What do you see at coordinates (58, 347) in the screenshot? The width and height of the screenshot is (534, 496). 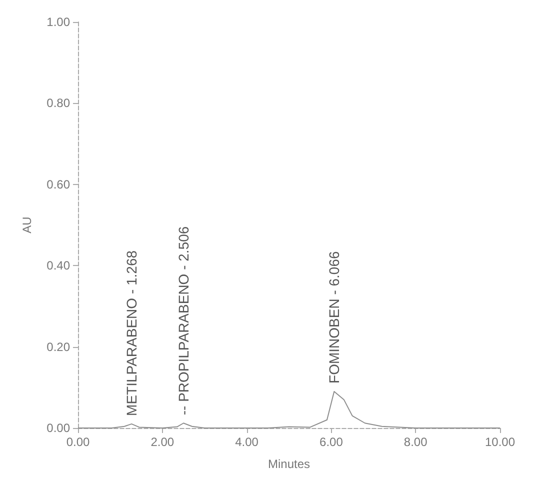 I see `y-tick-label: 0.20` at bounding box center [58, 347].